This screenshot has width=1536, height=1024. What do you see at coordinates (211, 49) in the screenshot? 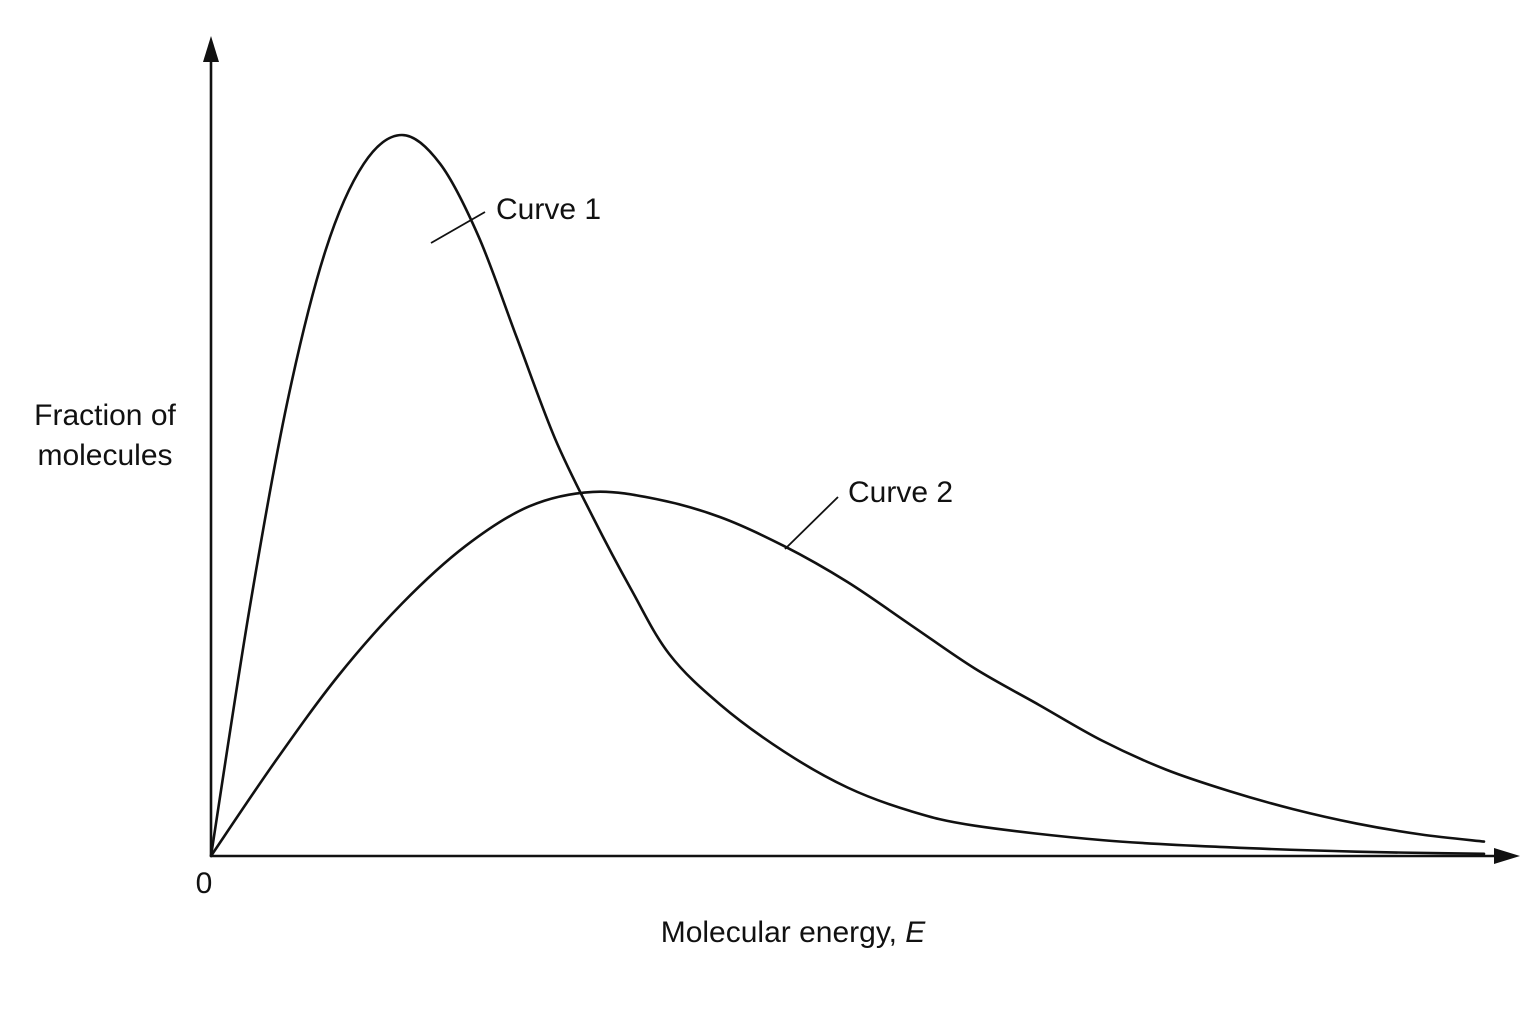
I see `y-axis-arrow` at bounding box center [211, 49].